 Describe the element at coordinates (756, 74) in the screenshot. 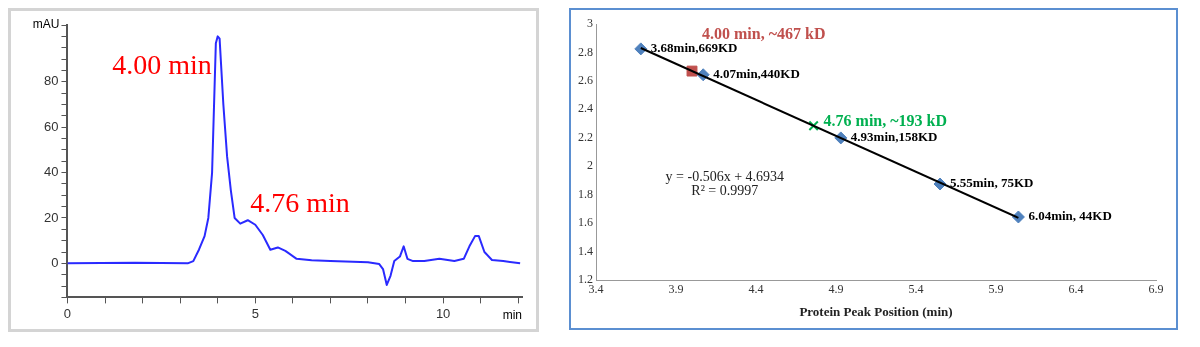

I see `data-label: 4.07min,440KD` at that location.